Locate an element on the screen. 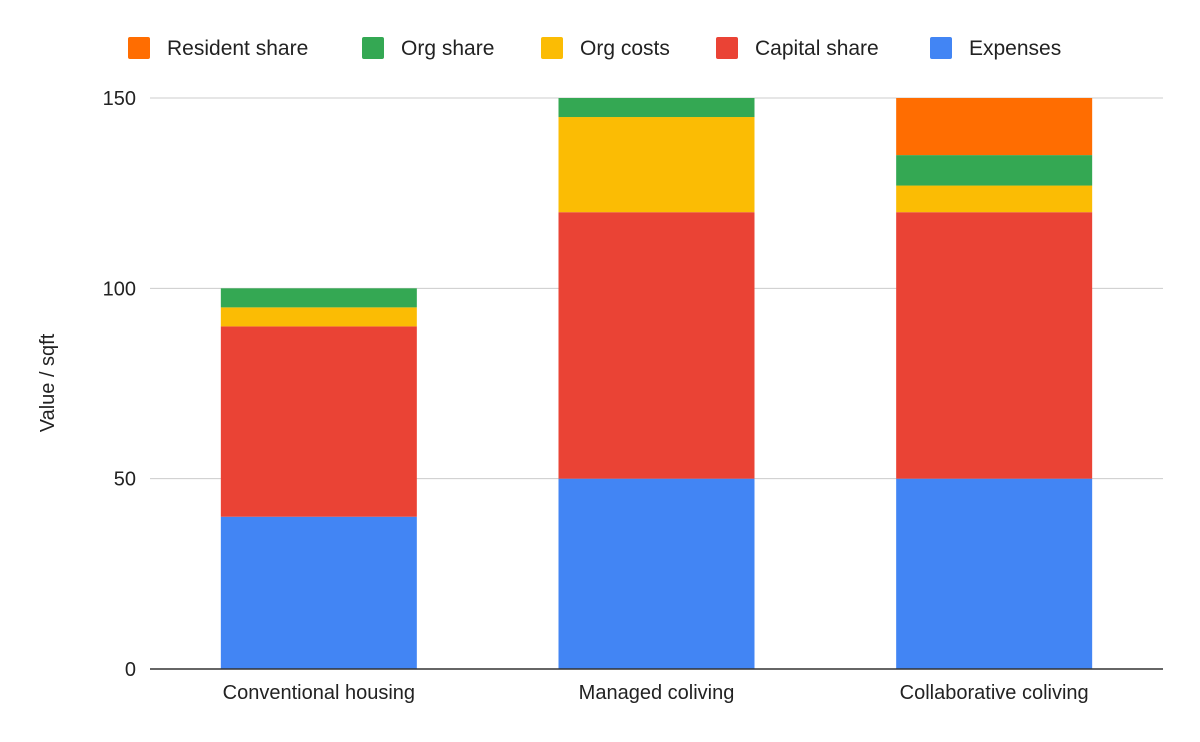 Image resolution: width=1200 pixels, height=742 pixels. legend-label: Expenses is located at coordinates (1015, 48).